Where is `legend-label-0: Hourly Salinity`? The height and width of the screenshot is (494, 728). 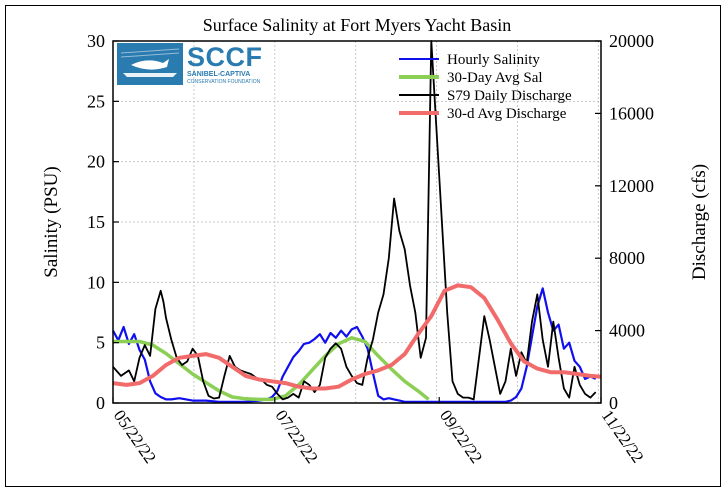 legend-label-0: Hourly Salinity is located at coordinates (493, 60).